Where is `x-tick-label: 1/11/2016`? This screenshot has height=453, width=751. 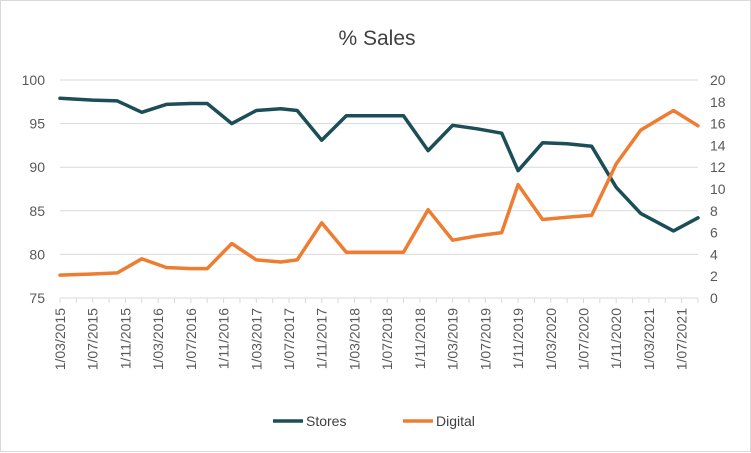
x-tick-label: 1/11/2016 is located at coordinates (224, 338).